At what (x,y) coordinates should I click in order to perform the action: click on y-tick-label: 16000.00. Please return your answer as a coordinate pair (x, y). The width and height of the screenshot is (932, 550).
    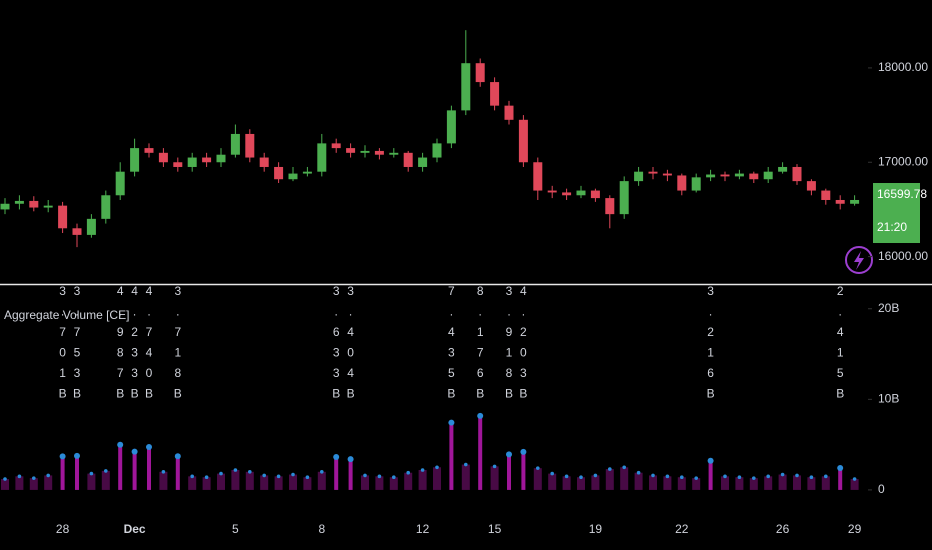
    Looking at the image, I should click on (903, 256).